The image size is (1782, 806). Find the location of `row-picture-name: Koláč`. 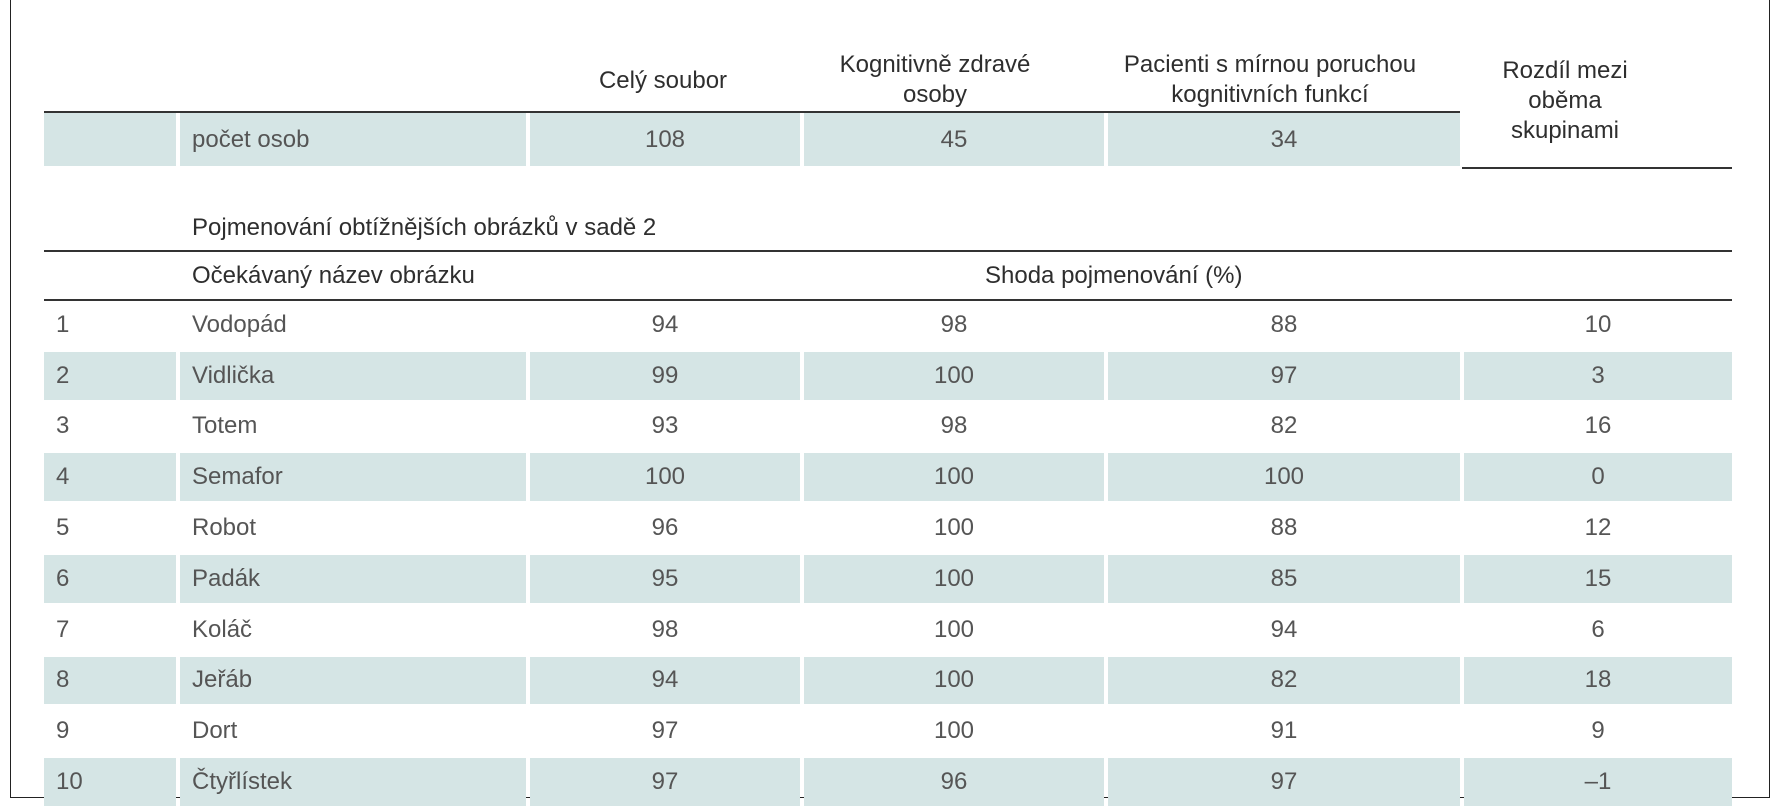

row-picture-name: Koláč is located at coordinates (222, 629).